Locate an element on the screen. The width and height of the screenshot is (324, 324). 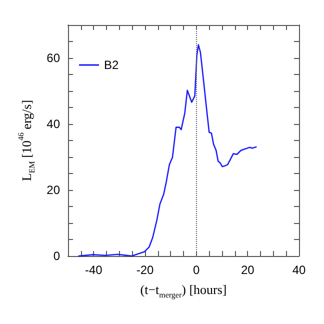
y-tick-label: 20 is located at coordinates (53, 190).